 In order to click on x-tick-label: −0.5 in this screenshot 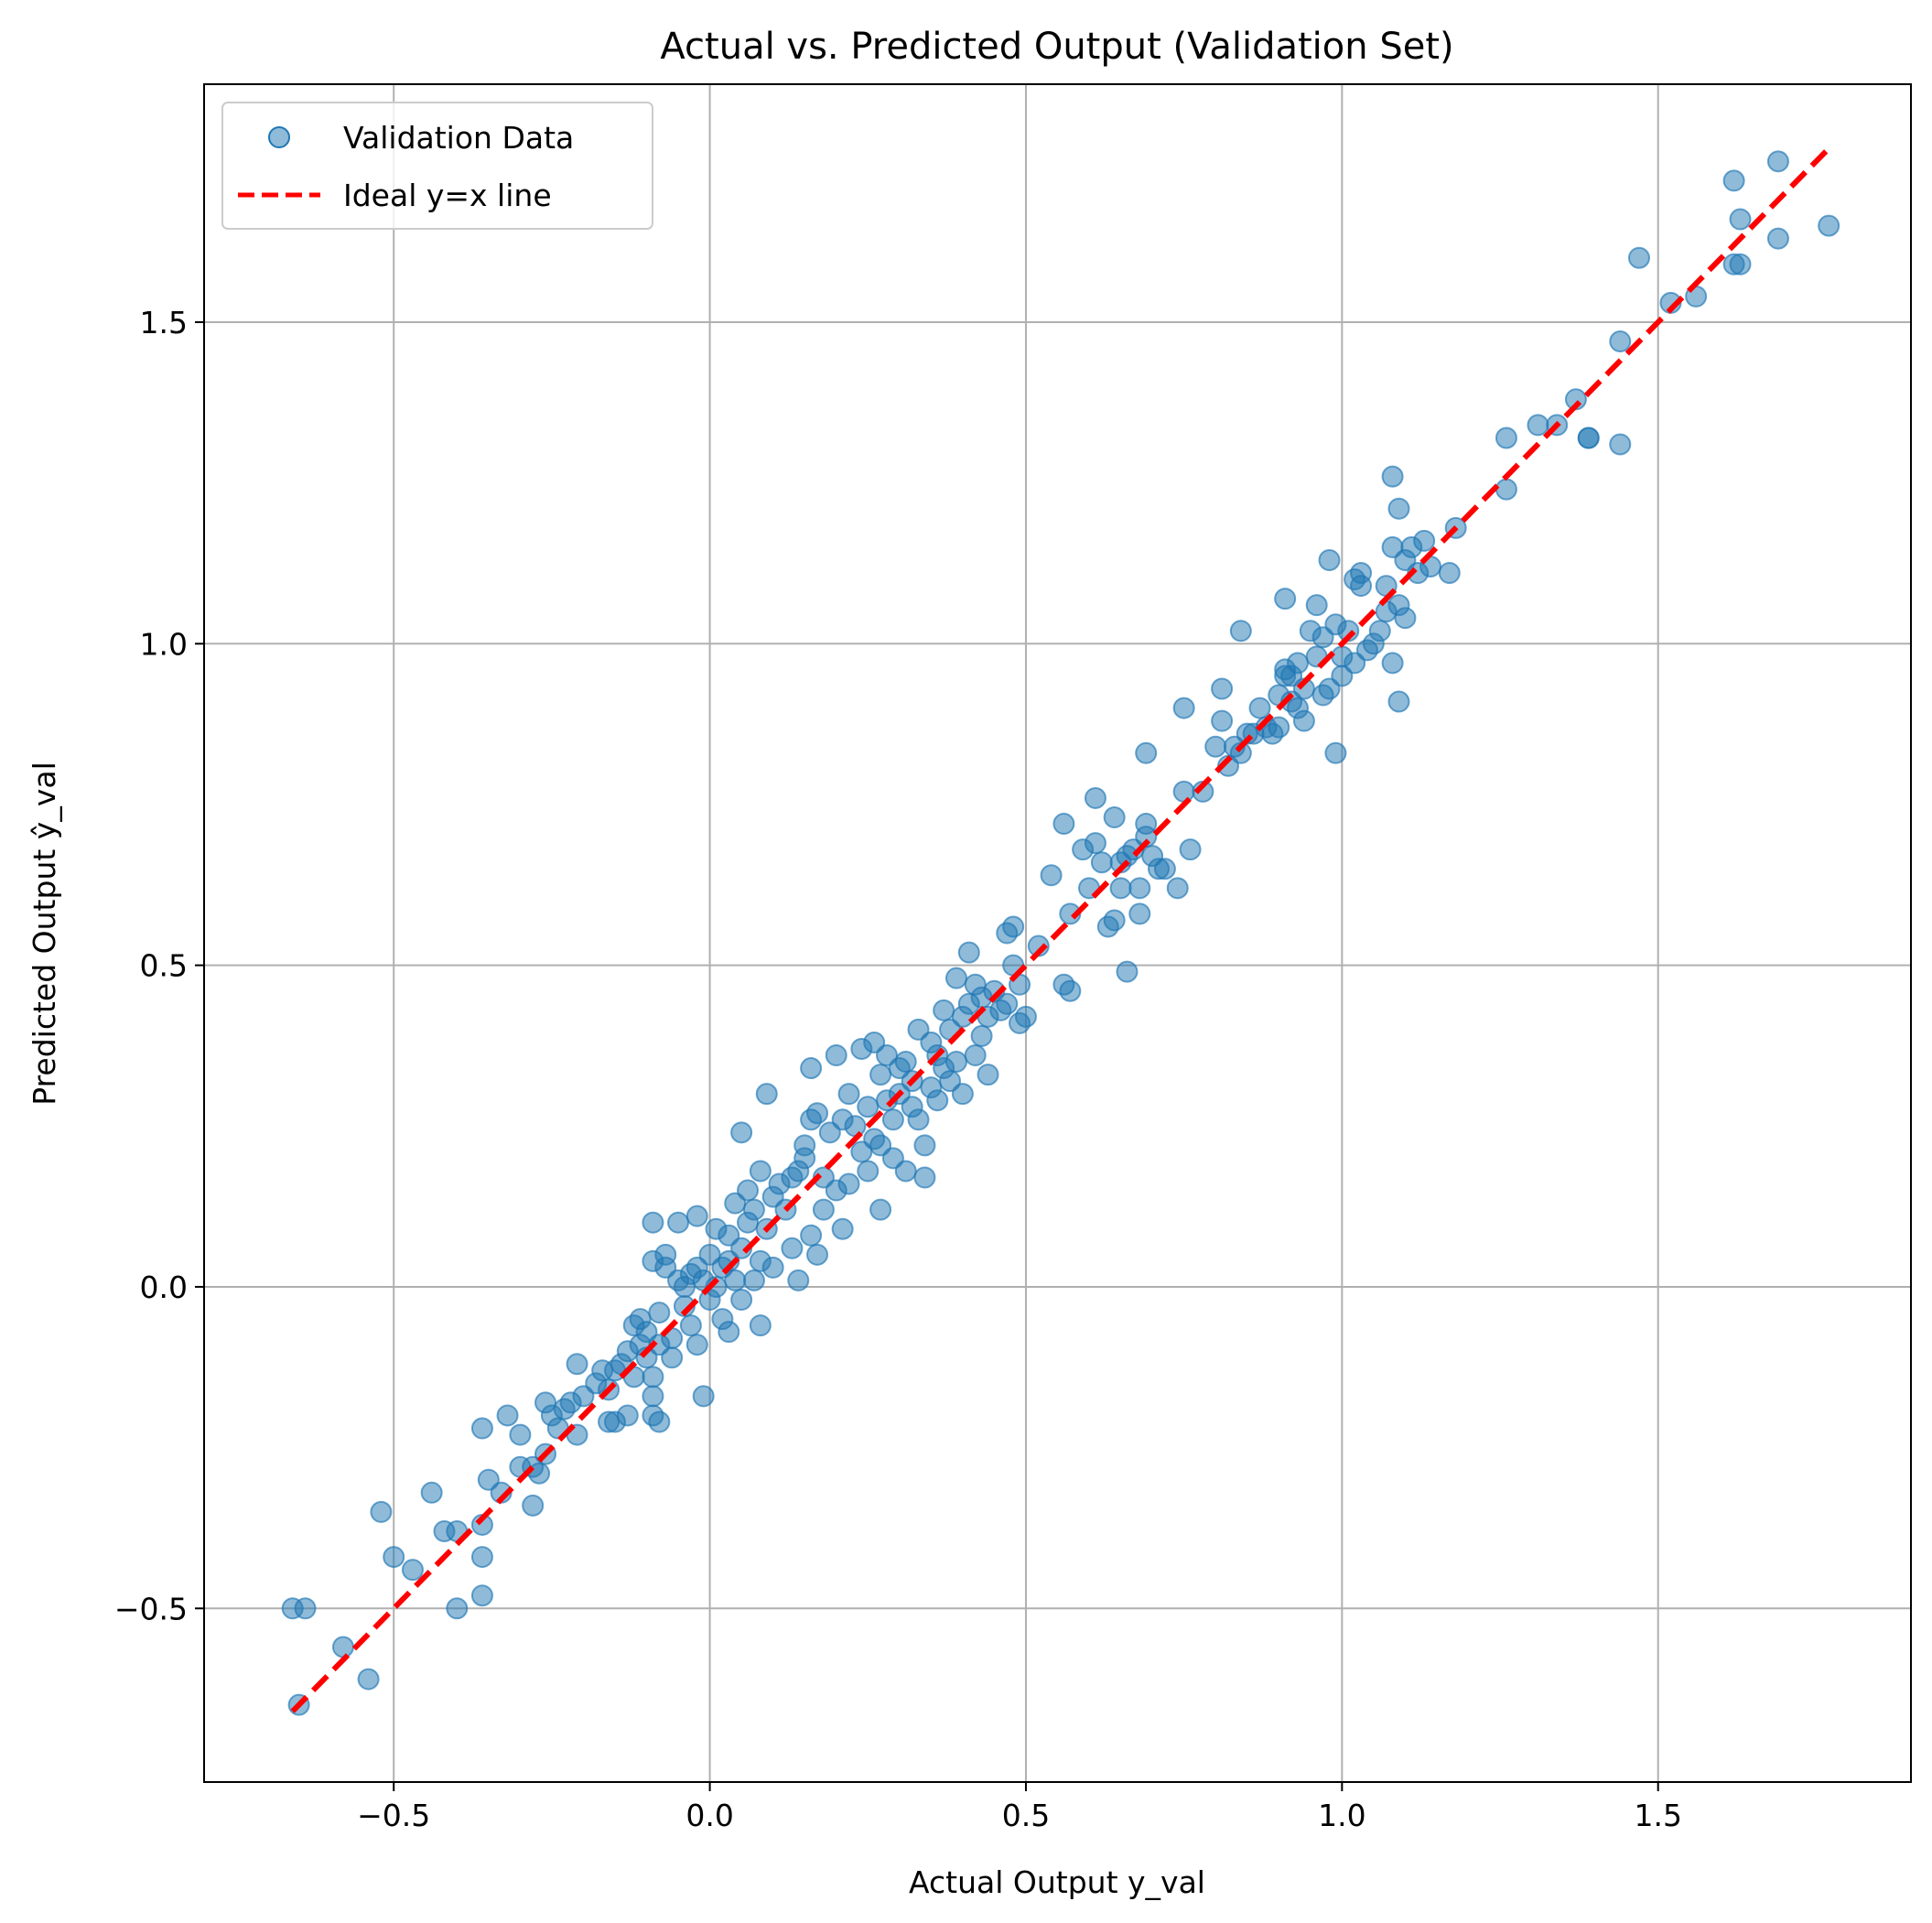, I will do `click(393, 1815)`.